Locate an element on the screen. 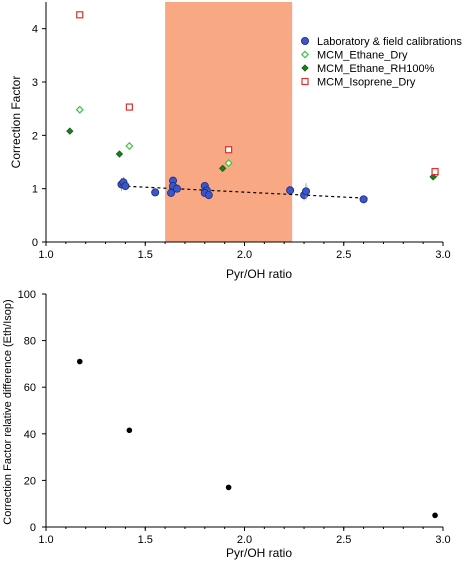  y-axis-title: Correction Factor is located at coordinates (16, 122).